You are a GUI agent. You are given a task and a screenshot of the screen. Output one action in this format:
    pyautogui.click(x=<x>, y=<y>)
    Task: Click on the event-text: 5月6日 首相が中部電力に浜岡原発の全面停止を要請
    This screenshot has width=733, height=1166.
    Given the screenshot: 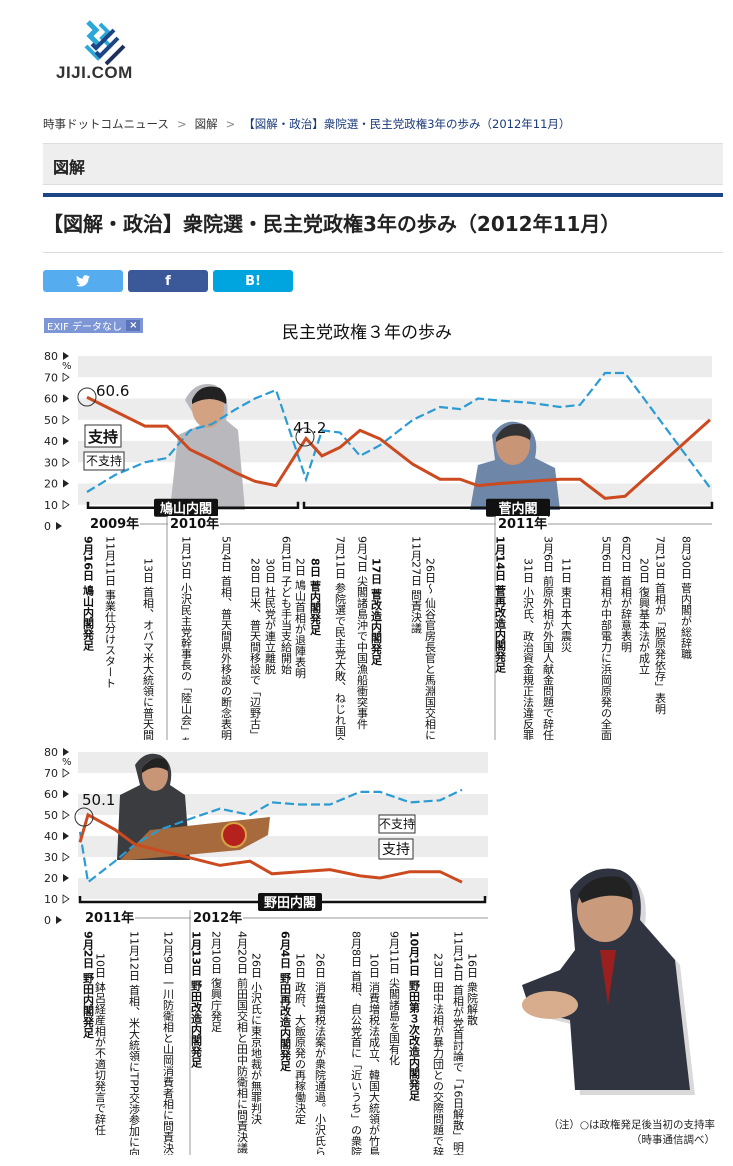 What is the action you would take?
    pyautogui.click(x=606, y=638)
    